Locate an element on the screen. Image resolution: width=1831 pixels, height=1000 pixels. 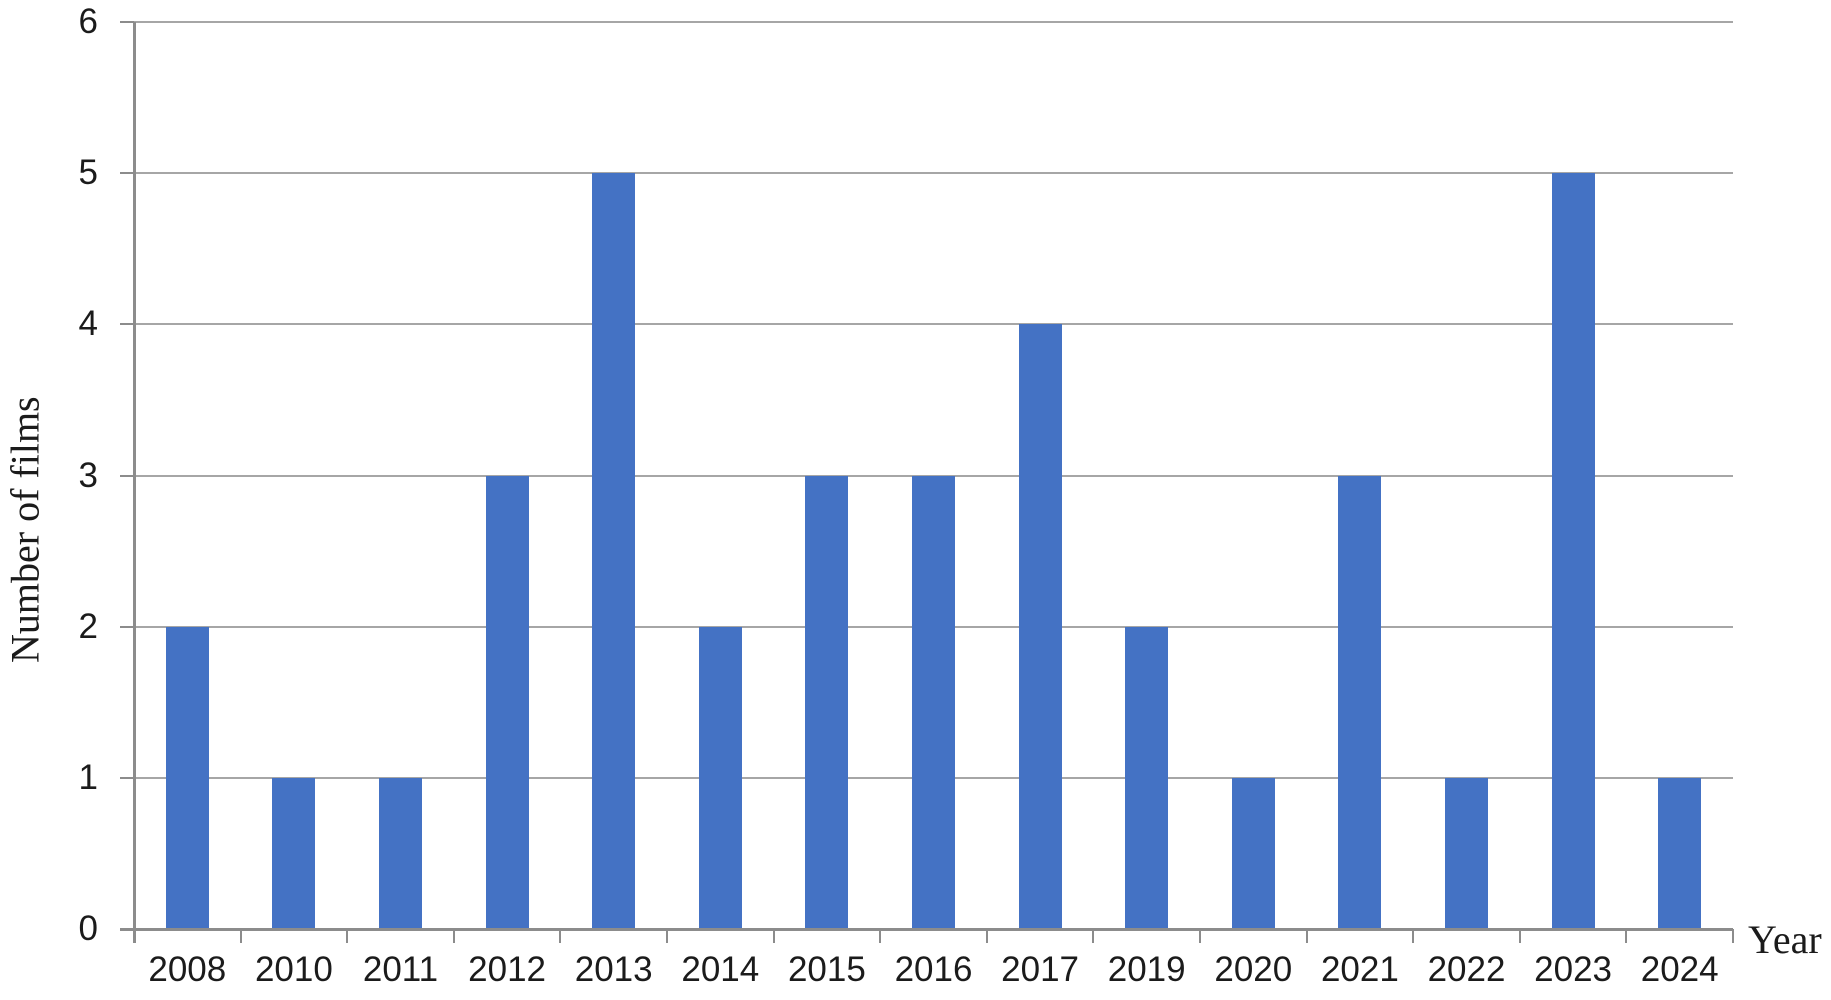
x-tick-label-2022: 2022 is located at coordinates (1466, 969).